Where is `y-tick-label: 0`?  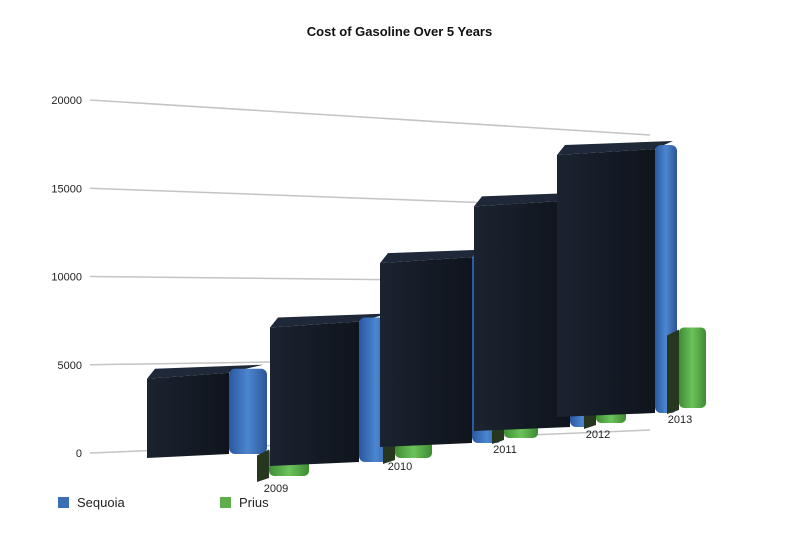 y-tick-label: 0 is located at coordinates (79, 454).